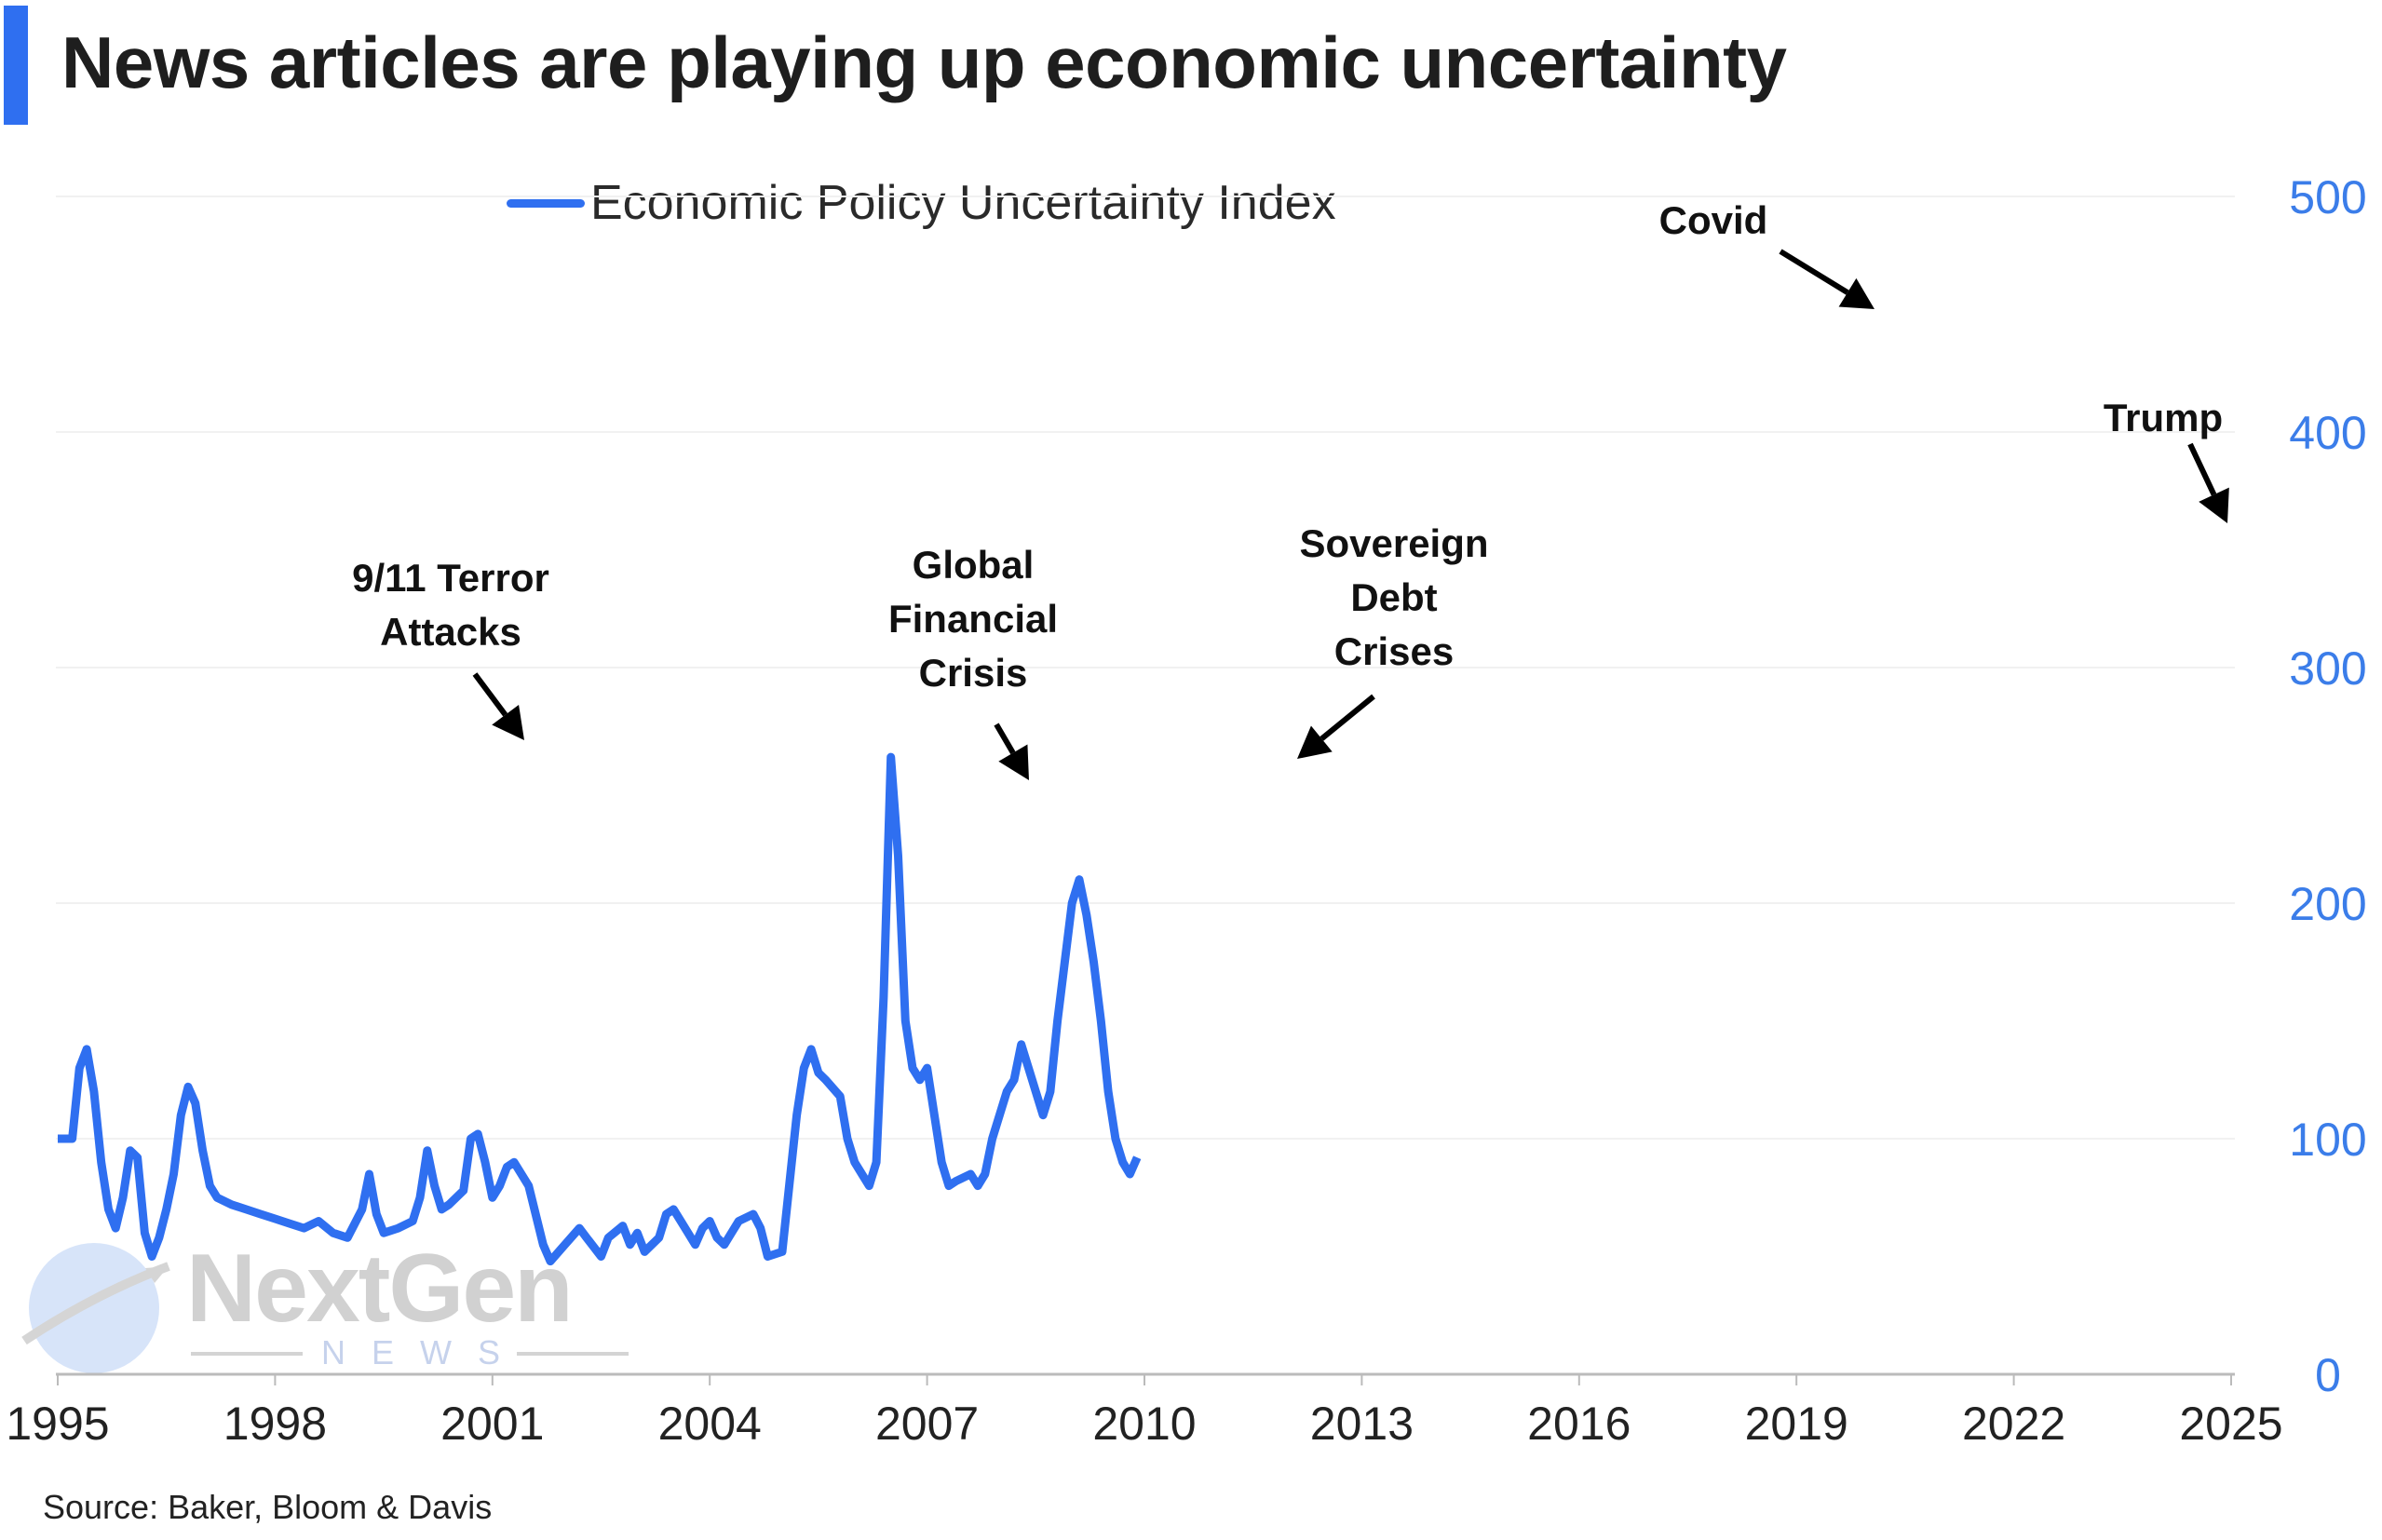 The image size is (2382, 1540). Describe the element at coordinates (380, 1289) in the screenshot. I see `watermark-brand: NextGen` at that location.